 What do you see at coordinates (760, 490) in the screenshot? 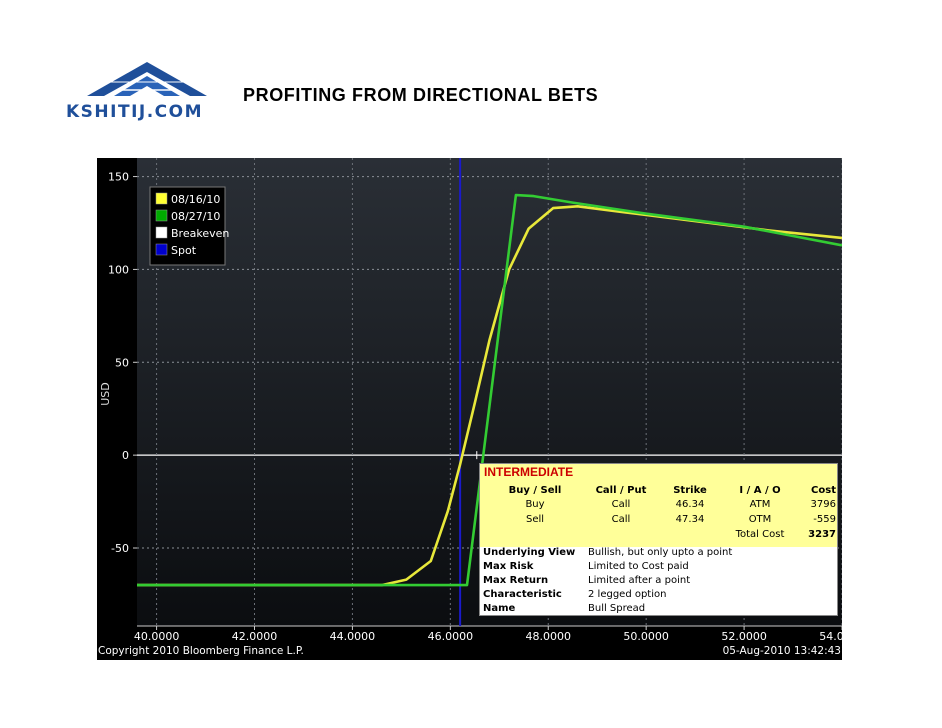
I see `header-iao: I / A / O` at bounding box center [760, 490].